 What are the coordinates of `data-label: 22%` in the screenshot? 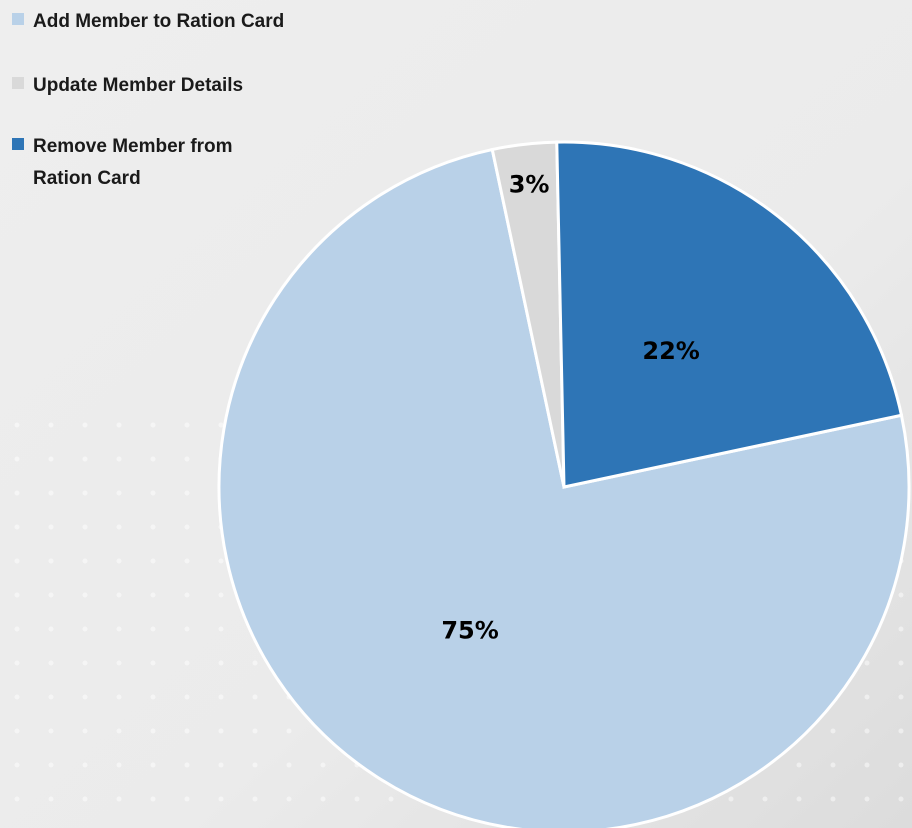 It's located at (670, 351).